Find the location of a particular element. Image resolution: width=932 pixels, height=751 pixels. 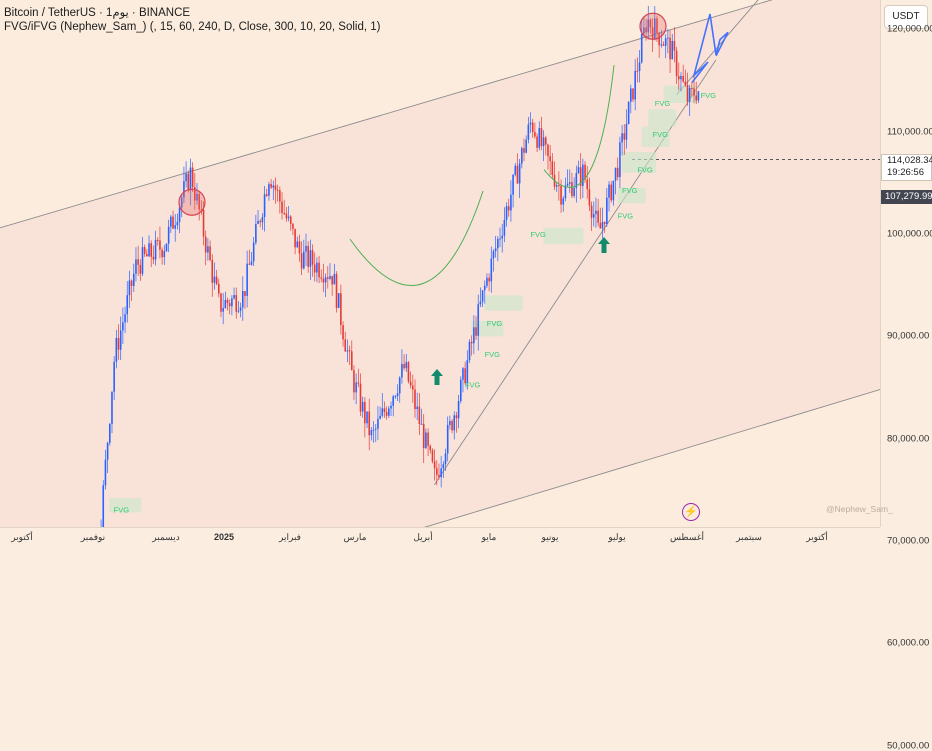

price-tick-label: 120,000.00 is located at coordinates (909, 29).